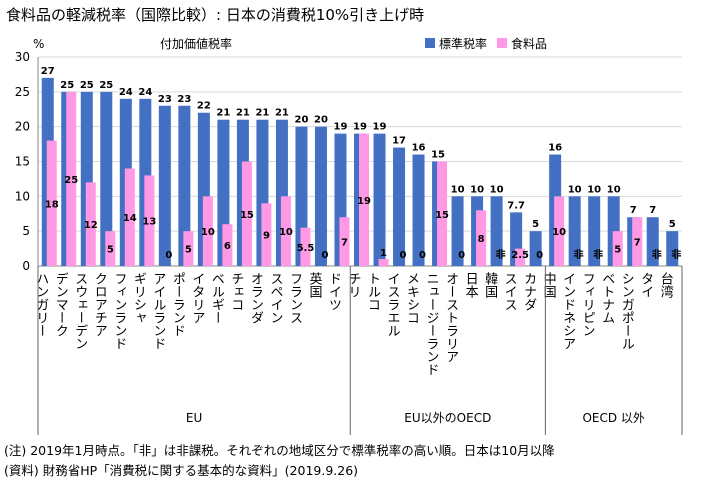 Image resolution: width=721 pixels, height=481 pixels. What do you see at coordinates (255, 298) in the screenshot?
I see `x-category-label: オランダ` at bounding box center [255, 298].